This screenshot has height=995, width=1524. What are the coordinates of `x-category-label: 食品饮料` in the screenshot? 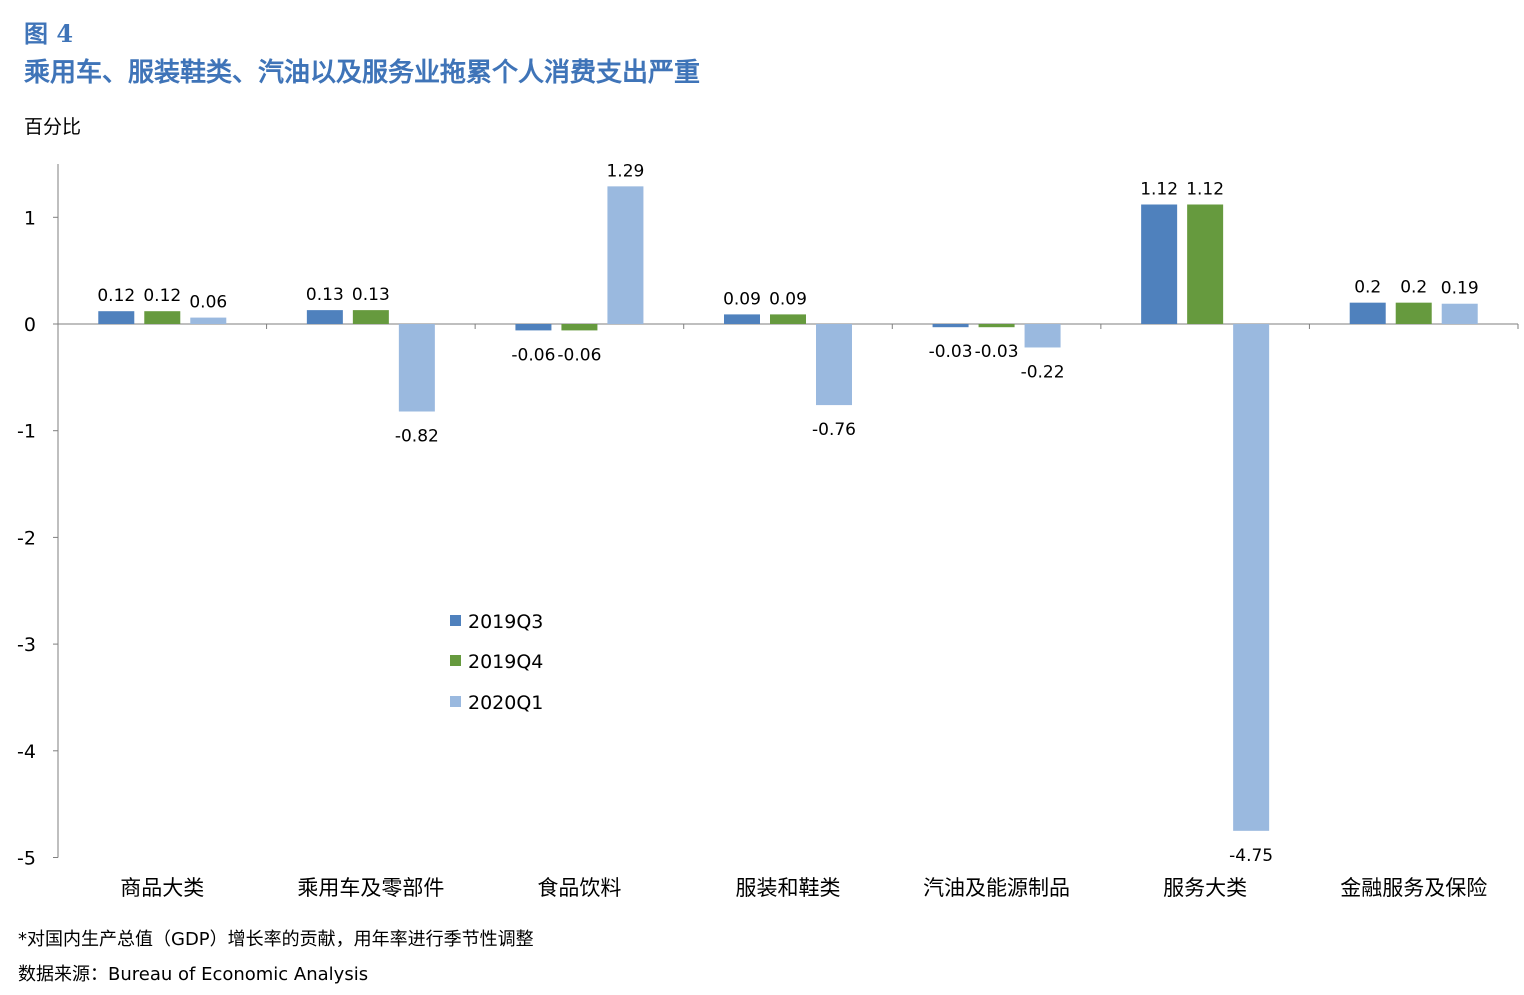 It's located at (579, 888).